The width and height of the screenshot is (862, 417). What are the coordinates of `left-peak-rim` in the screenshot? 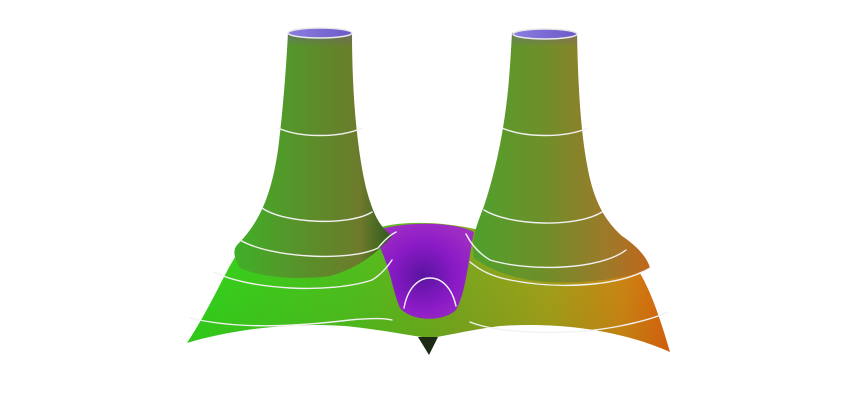 It's located at (320, 33).